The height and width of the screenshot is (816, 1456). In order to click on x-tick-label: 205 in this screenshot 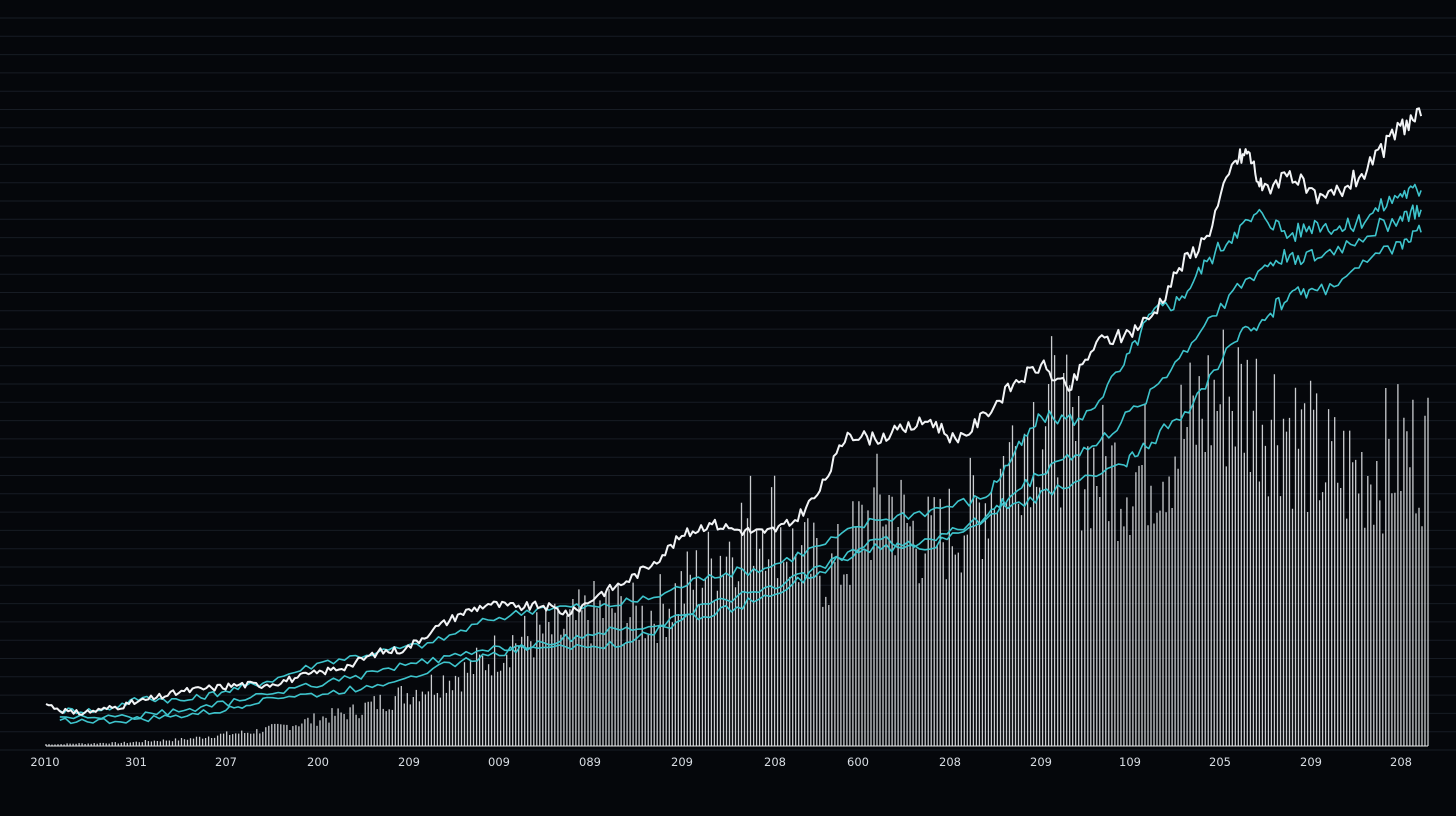, I will do `click(1220, 762)`.